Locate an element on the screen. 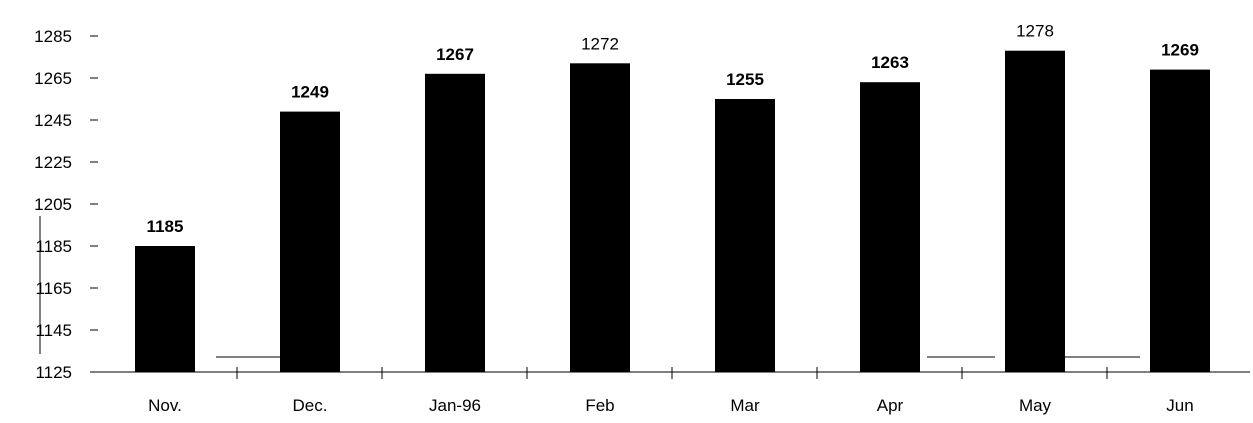  data-label: 1185 is located at coordinates (165, 226).